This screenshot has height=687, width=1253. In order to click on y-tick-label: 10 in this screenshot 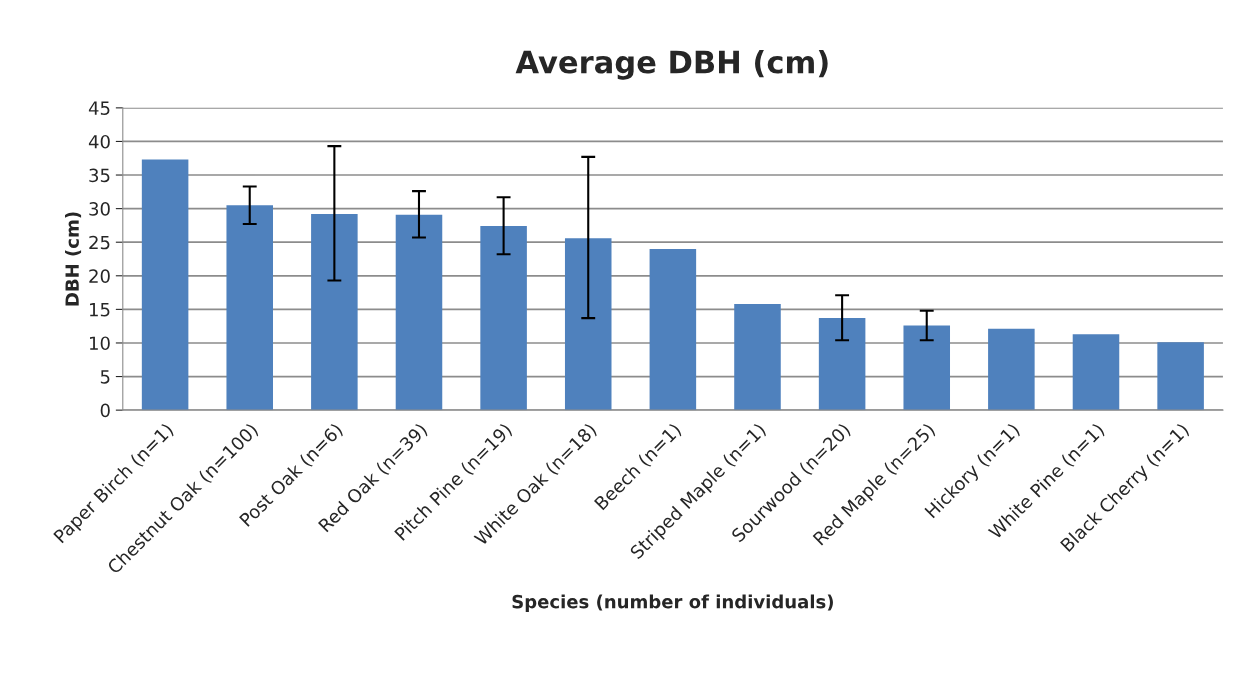, I will do `click(100, 343)`.